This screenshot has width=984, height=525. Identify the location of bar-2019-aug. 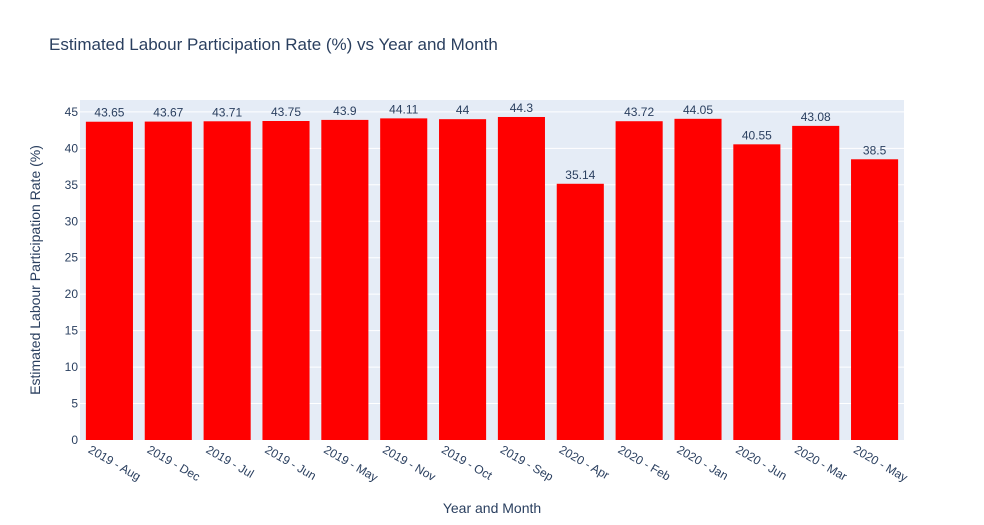
(109, 280).